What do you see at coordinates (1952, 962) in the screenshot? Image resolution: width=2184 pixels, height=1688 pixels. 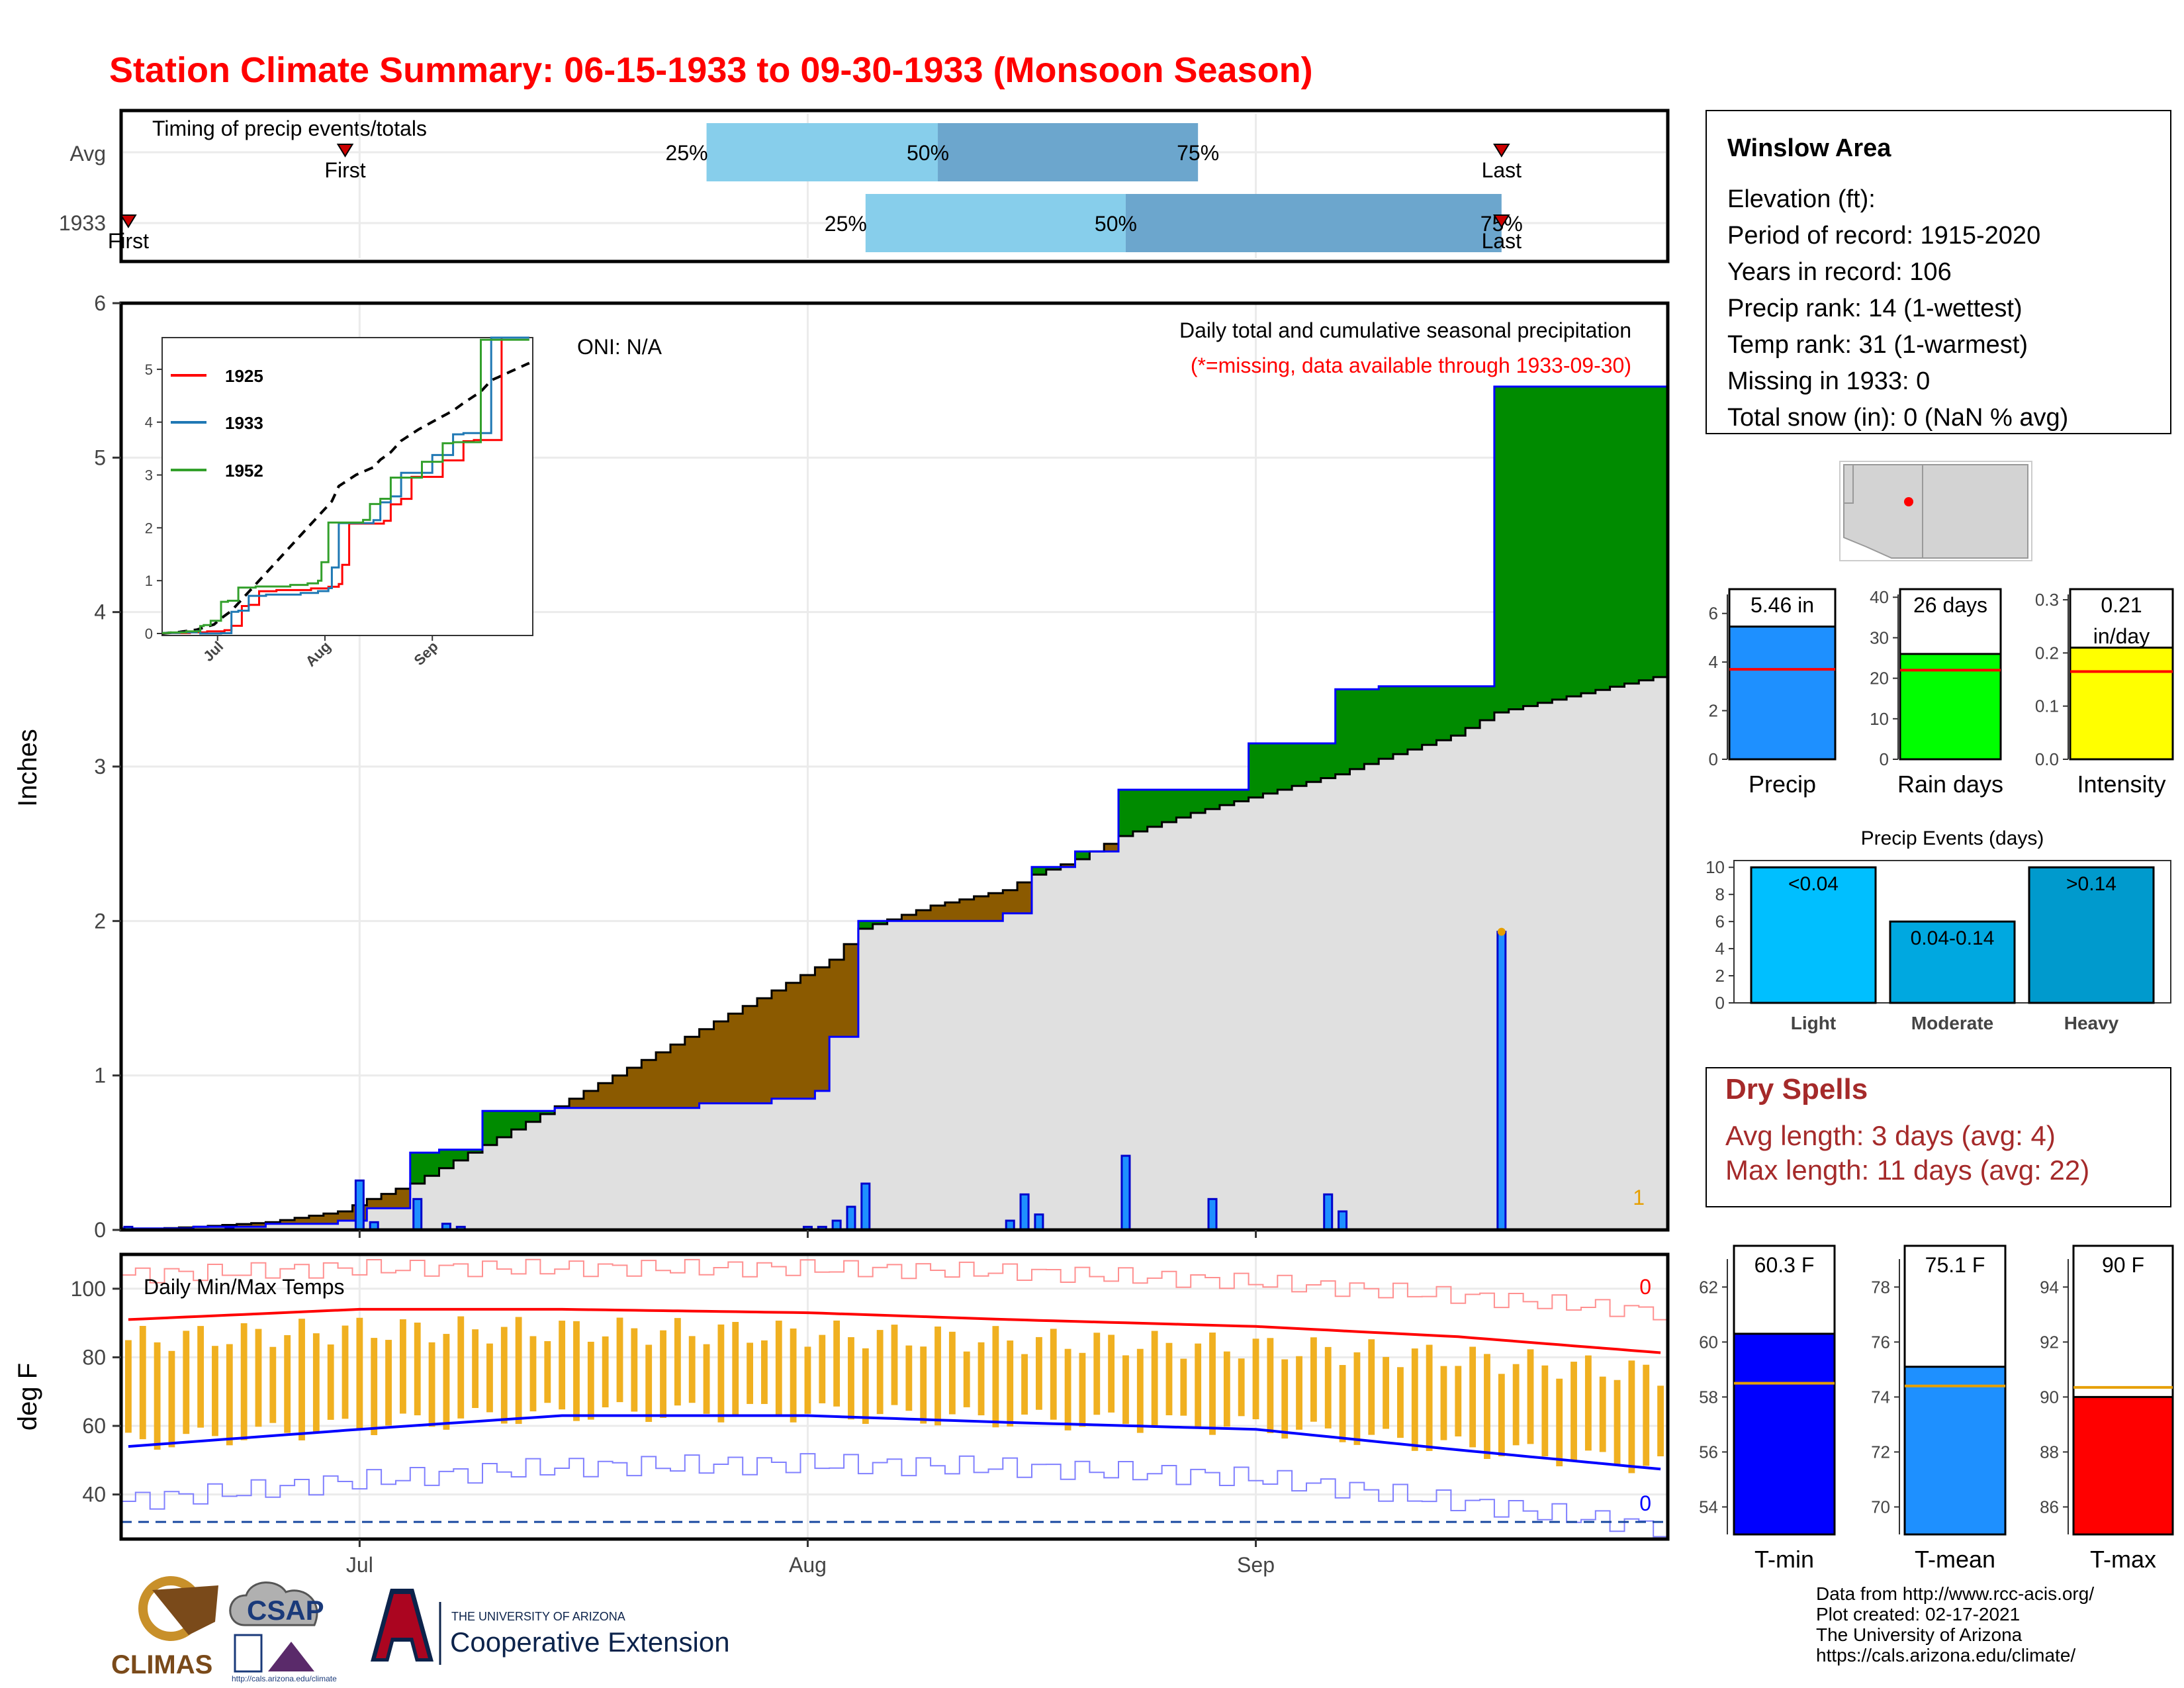 I see `events-bar-moderate` at bounding box center [1952, 962].